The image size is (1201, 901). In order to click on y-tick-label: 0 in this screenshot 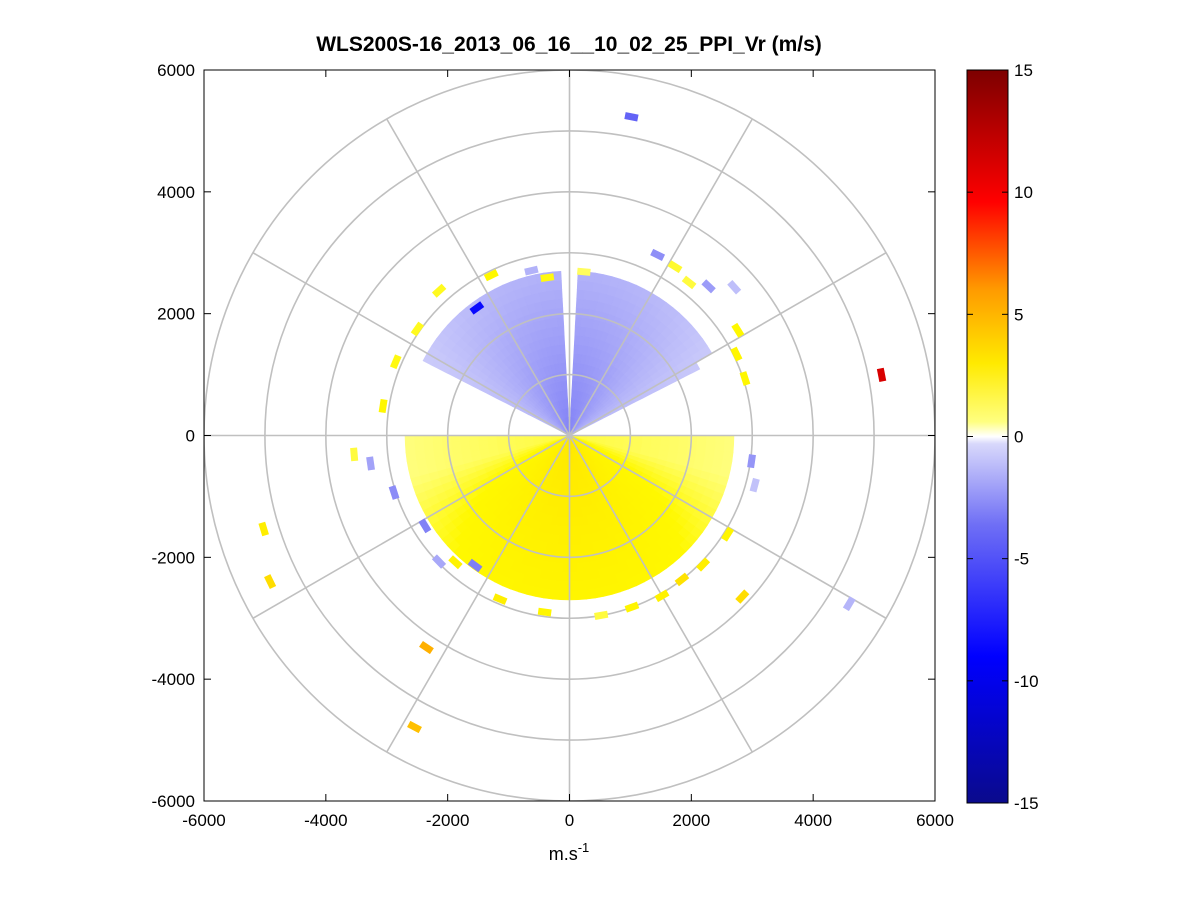, I will do `click(190, 436)`.